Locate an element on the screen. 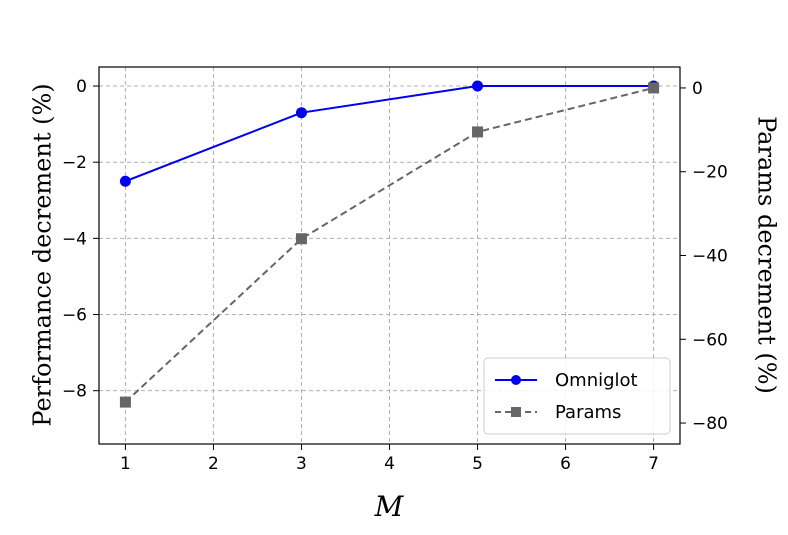 The width and height of the screenshot is (788, 535). y-tick-label-right: −20 is located at coordinates (710, 173).